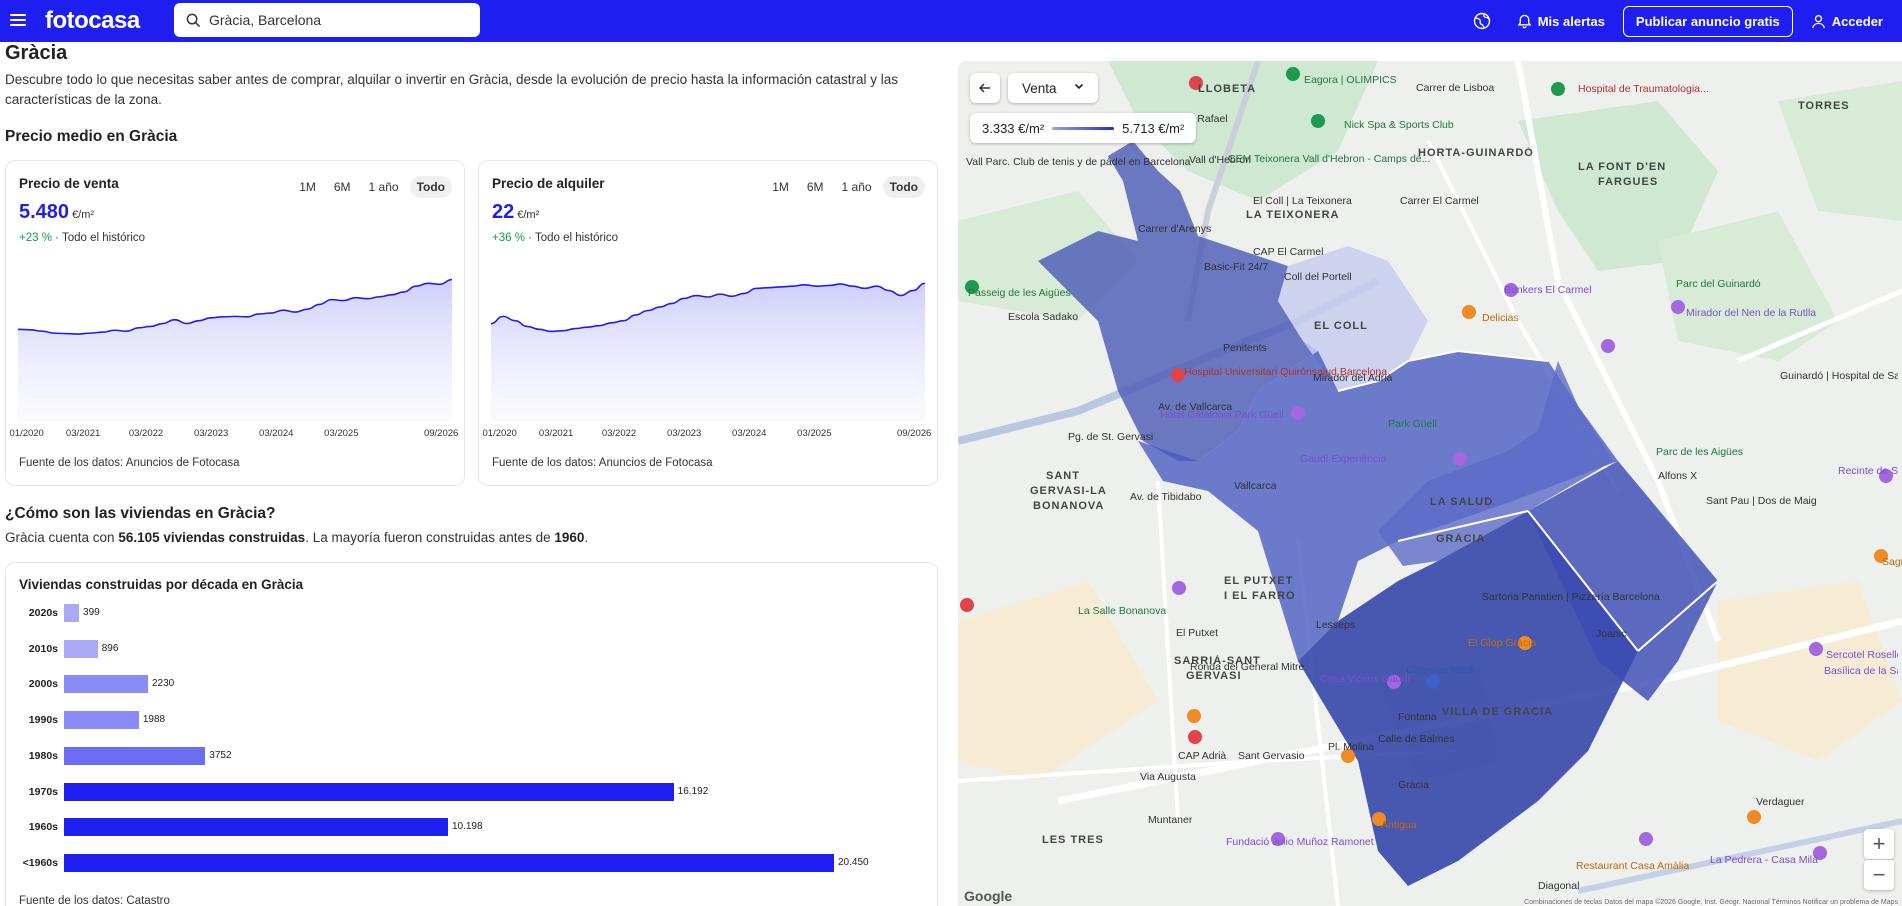 Image resolution: width=1902 pixels, height=906 pixels. I want to click on map-label: Antigua, so click(1399, 825).